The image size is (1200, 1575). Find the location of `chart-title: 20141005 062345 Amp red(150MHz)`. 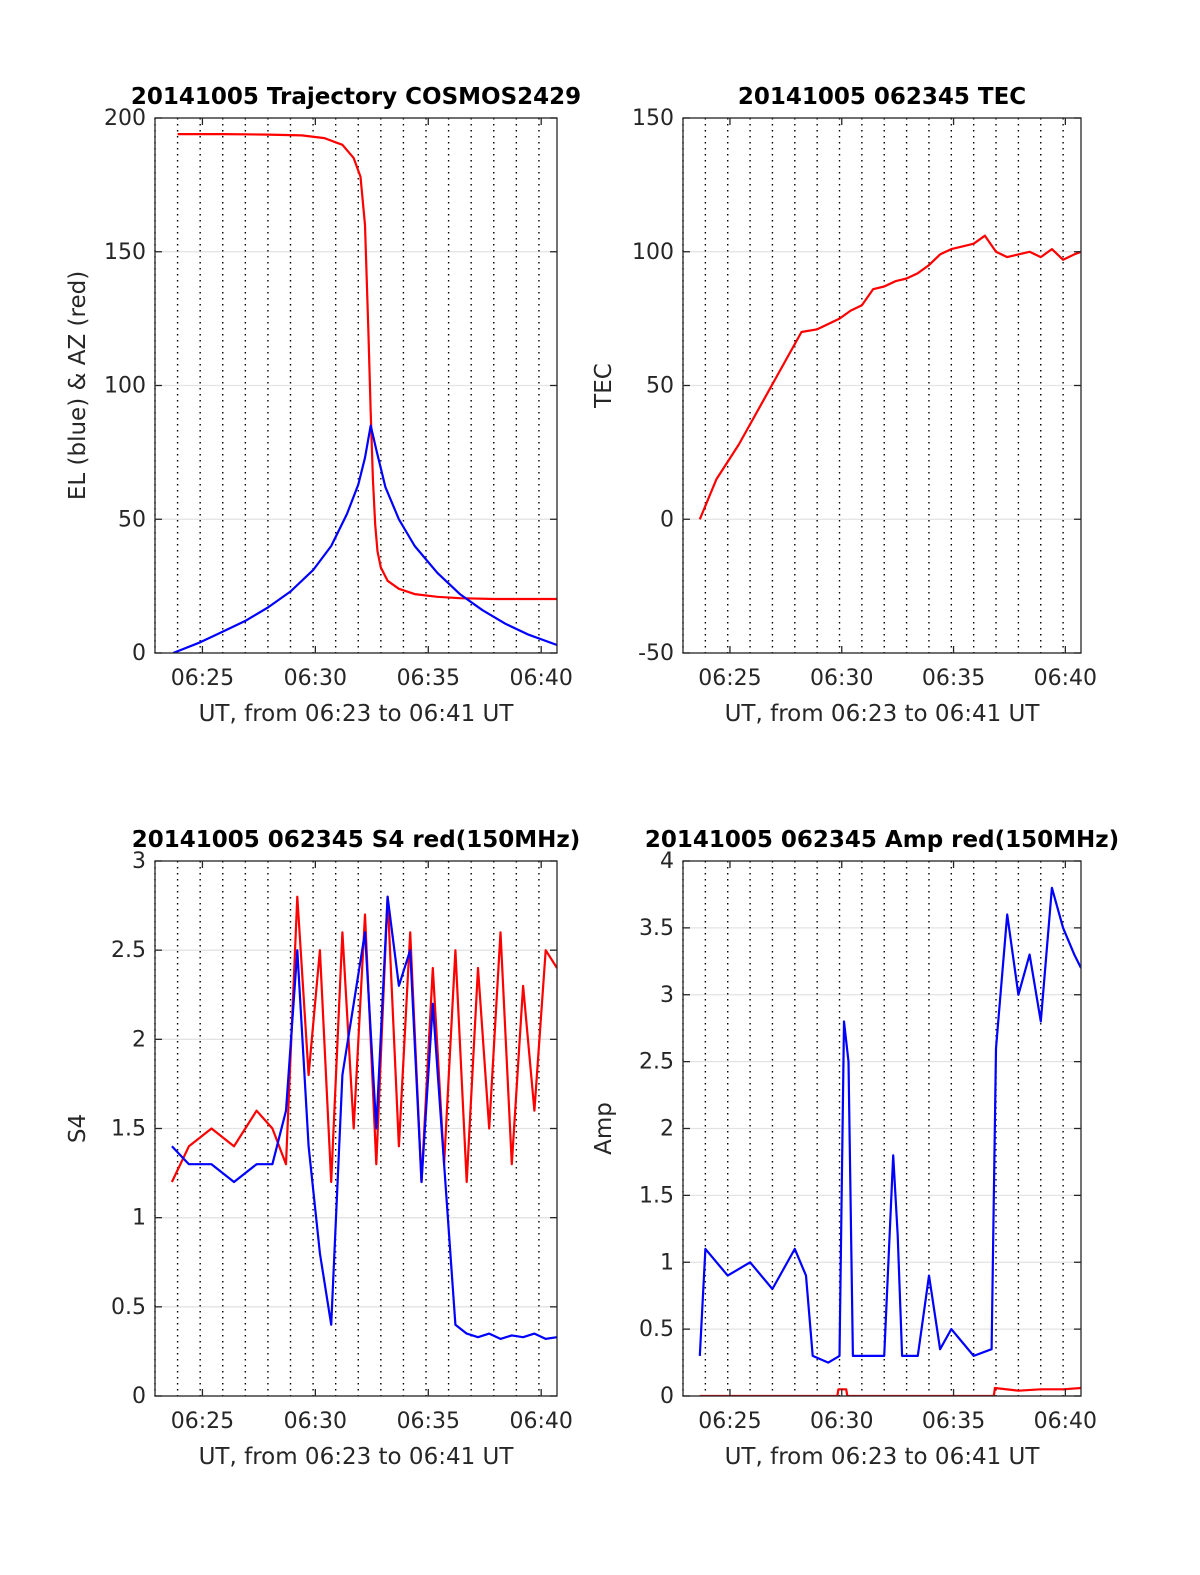

chart-title: 20141005 062345 Amp red(150MHz) is located at coordinates (882, 840).